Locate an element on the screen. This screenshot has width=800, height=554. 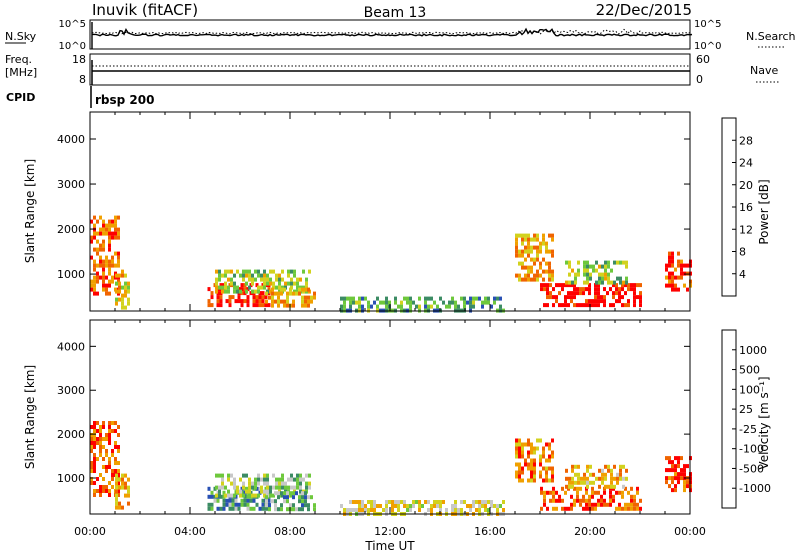
colorbar-tick-label: 12 is located at coordinates (746, 229).